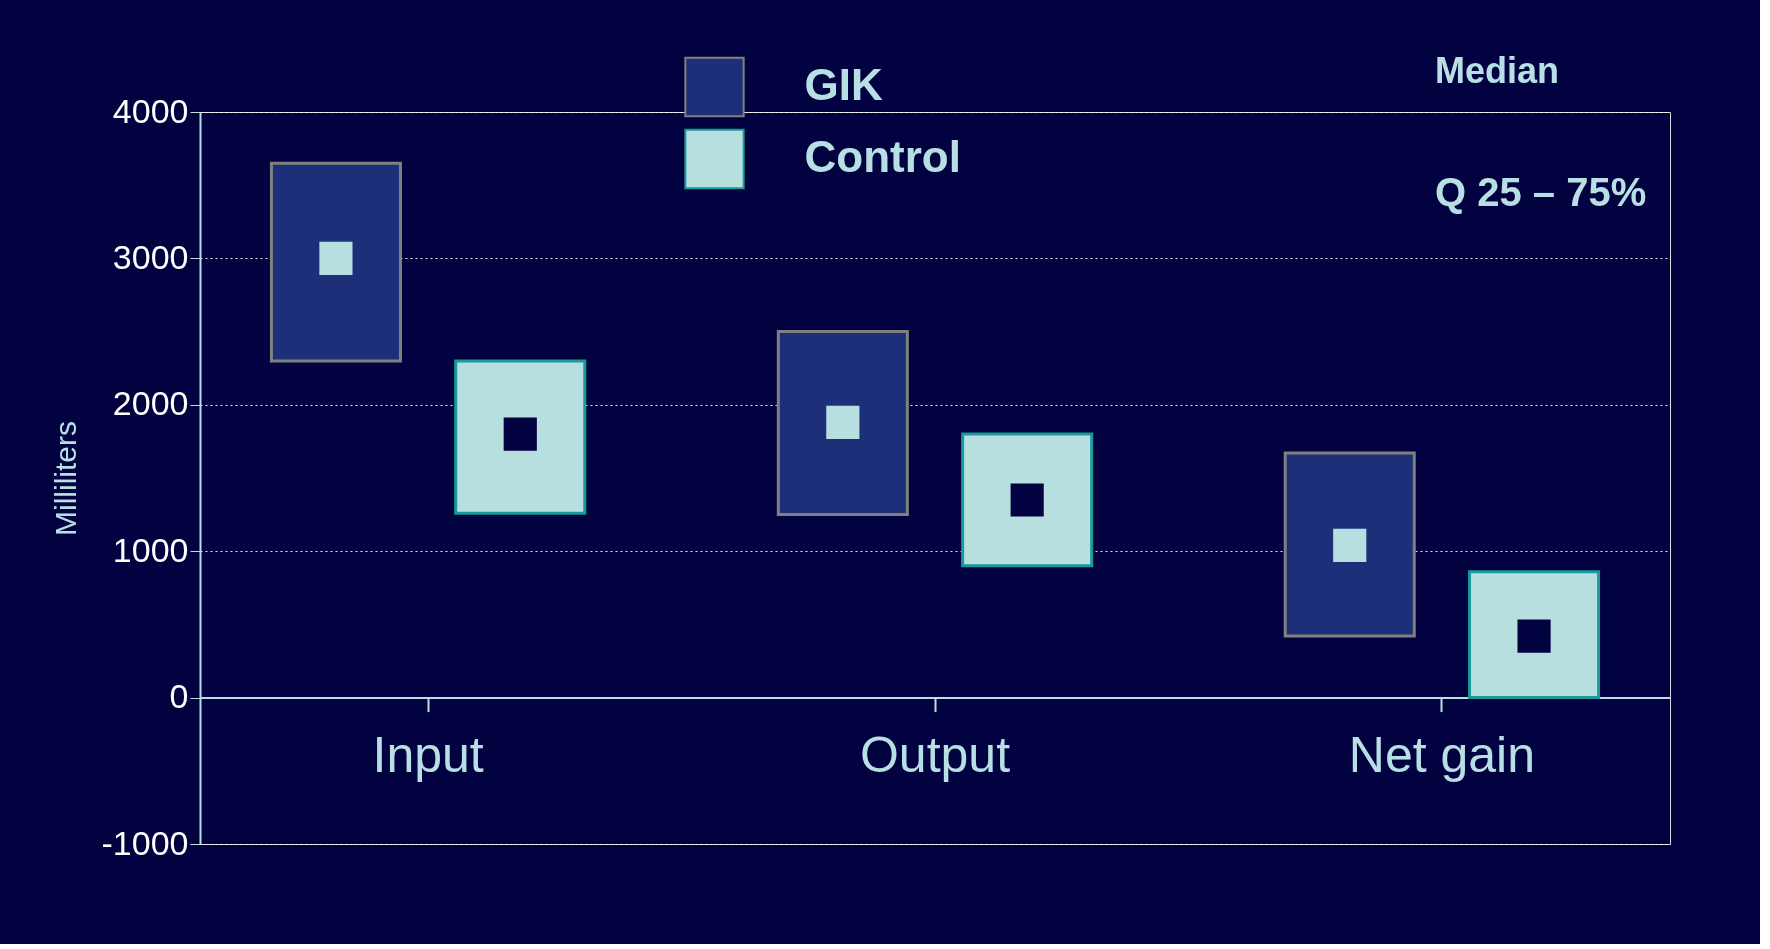  Describe the element at coordinates (843, 84) in the screenshot. I see `legend-label: GIK` at that location.